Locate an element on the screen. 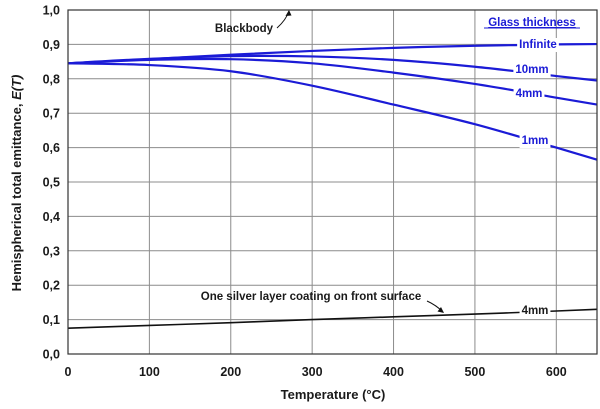 This screenshot has height=409, width=600. x-tick-label: 600 is located at coordinates (556, 372).